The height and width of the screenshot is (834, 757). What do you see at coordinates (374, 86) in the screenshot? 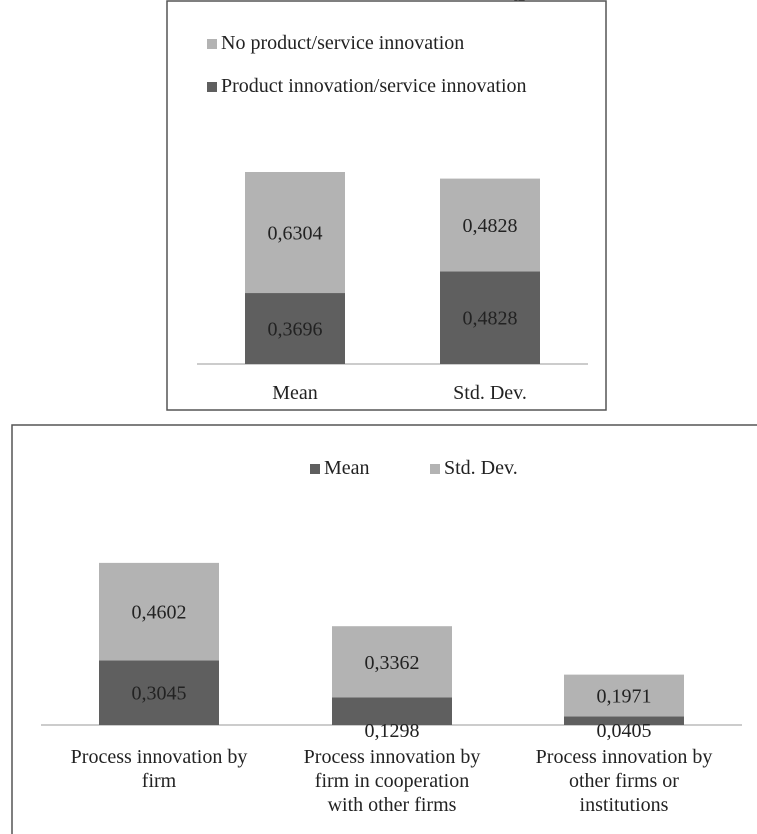
I see `legend-label: Product innovation/service innovation` at bounding box center [374, 86].